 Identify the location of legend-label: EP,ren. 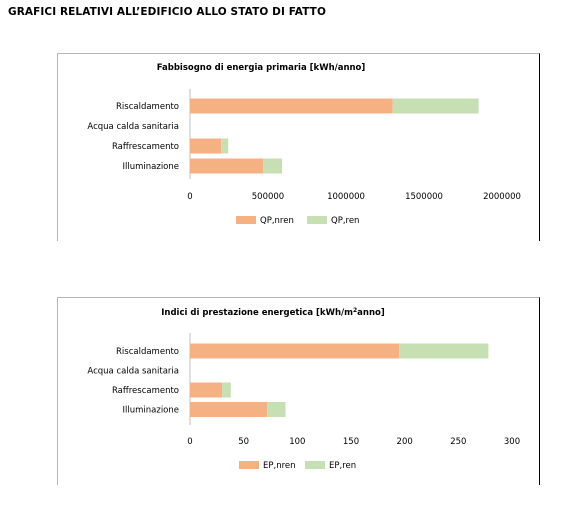
(342, 466).